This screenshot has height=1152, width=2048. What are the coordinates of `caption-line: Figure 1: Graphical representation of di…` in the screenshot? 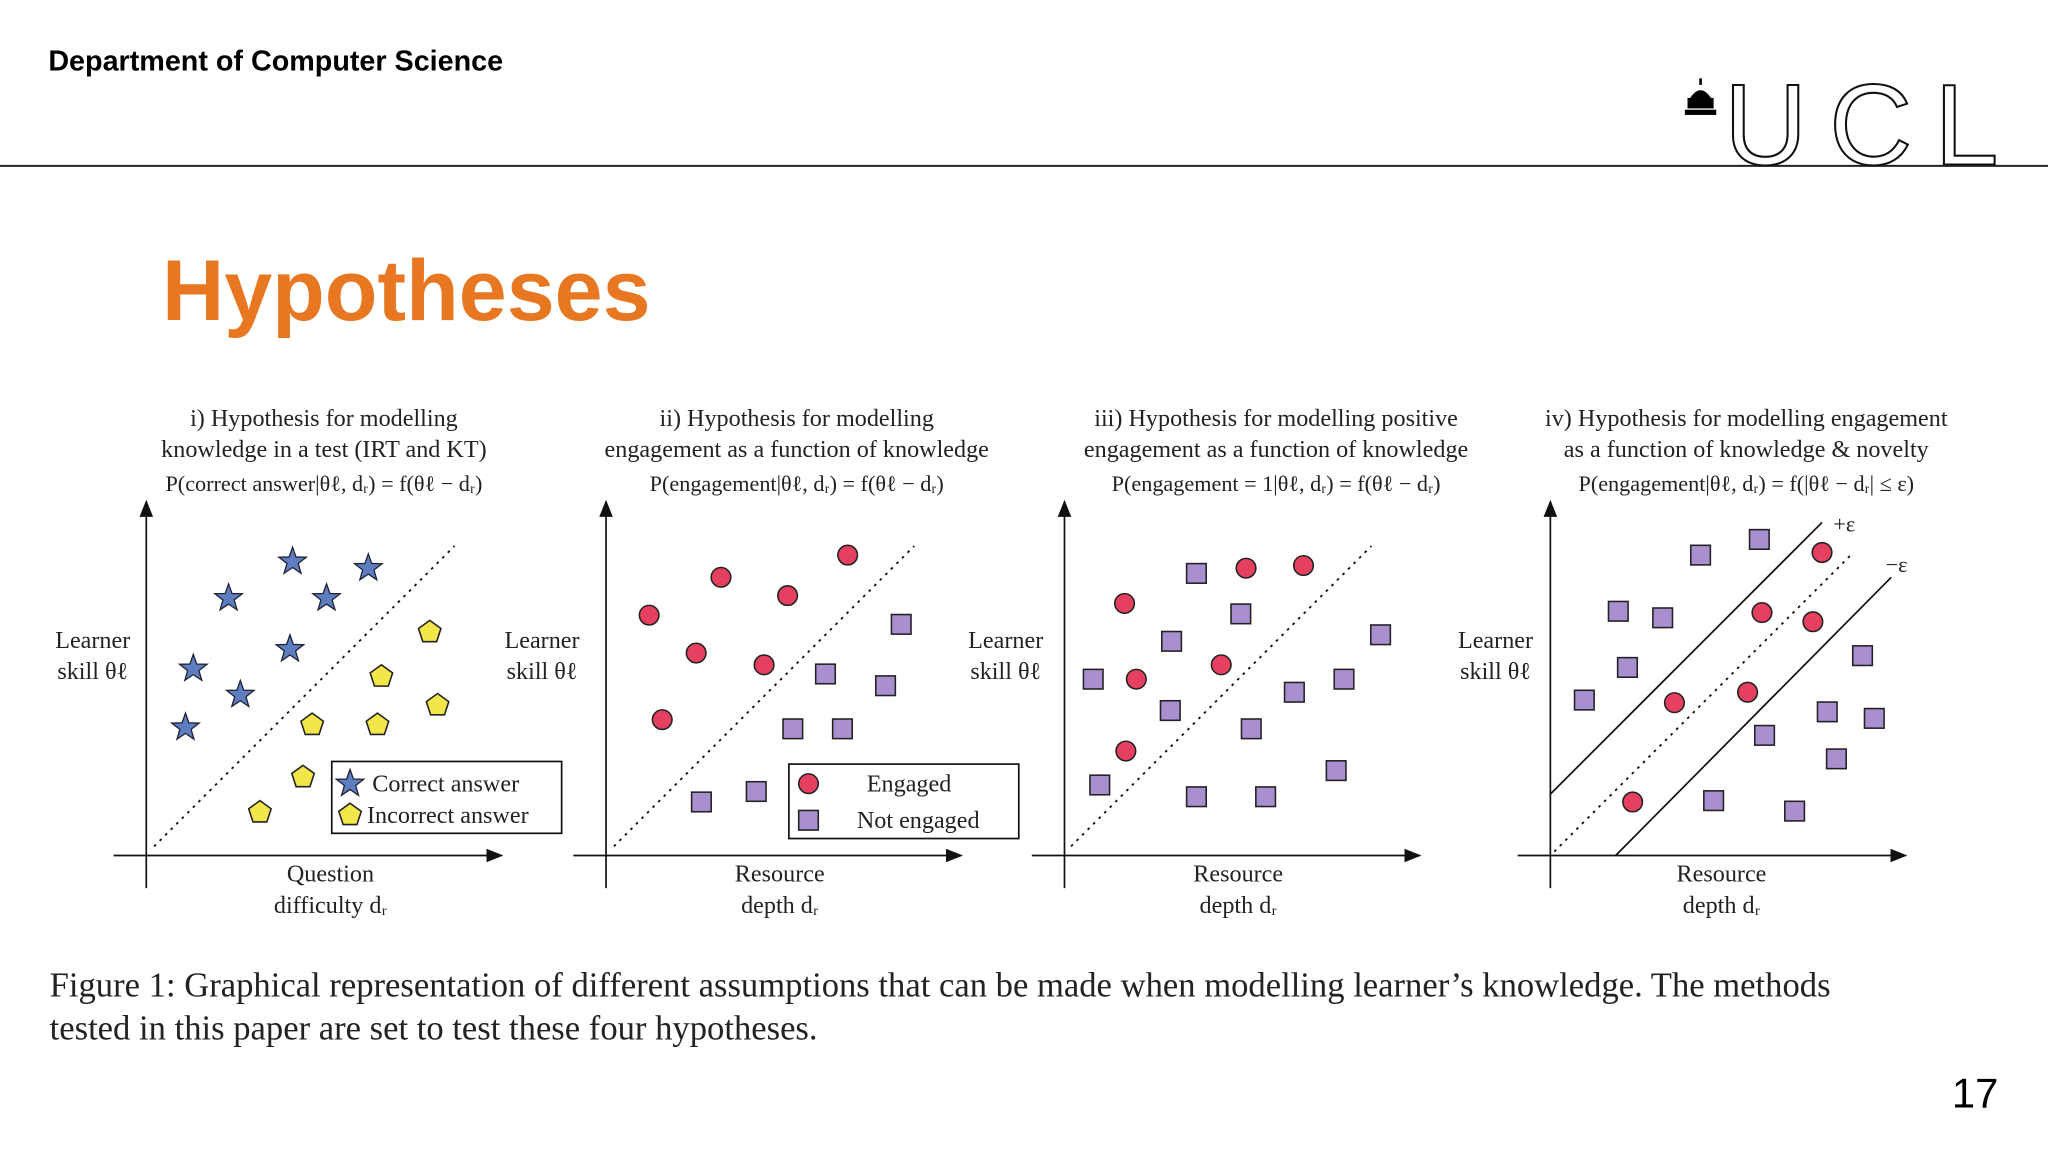 It's located at (940, 986).